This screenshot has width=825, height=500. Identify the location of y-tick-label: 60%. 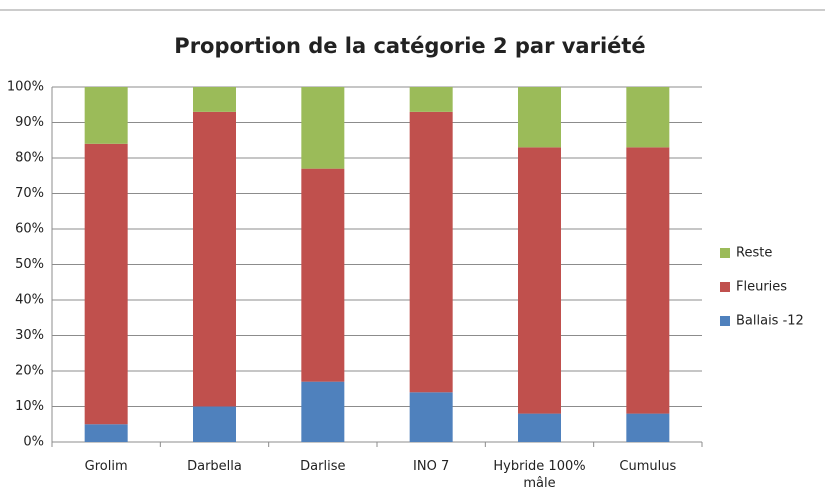
(29, 229).